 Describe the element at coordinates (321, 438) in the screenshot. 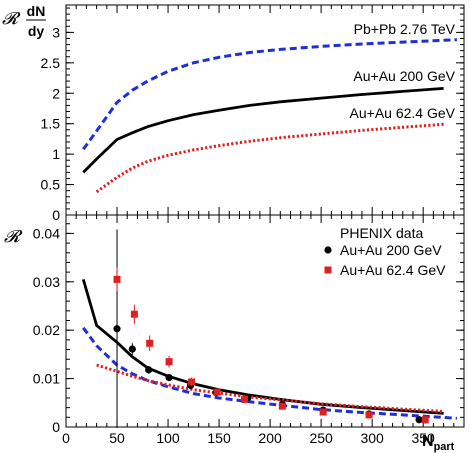

I see `x-tick-label: 250` at that location.